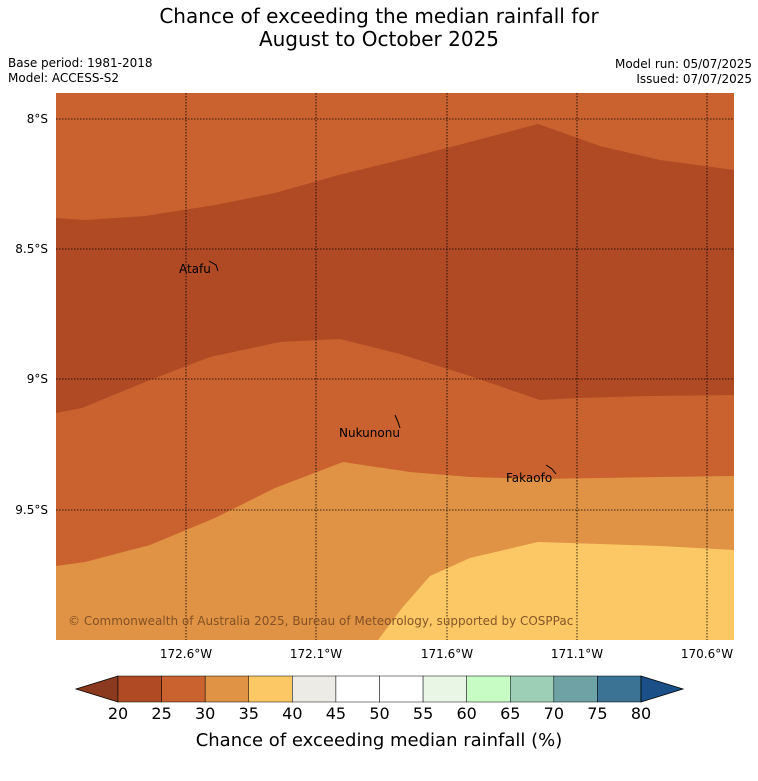 This screenshot has width=758, height=781. What do you see at coordinates (379, 713) in the screenshot?
I see `colorbar-tick-50: 50` at bounding box center [379, 713].